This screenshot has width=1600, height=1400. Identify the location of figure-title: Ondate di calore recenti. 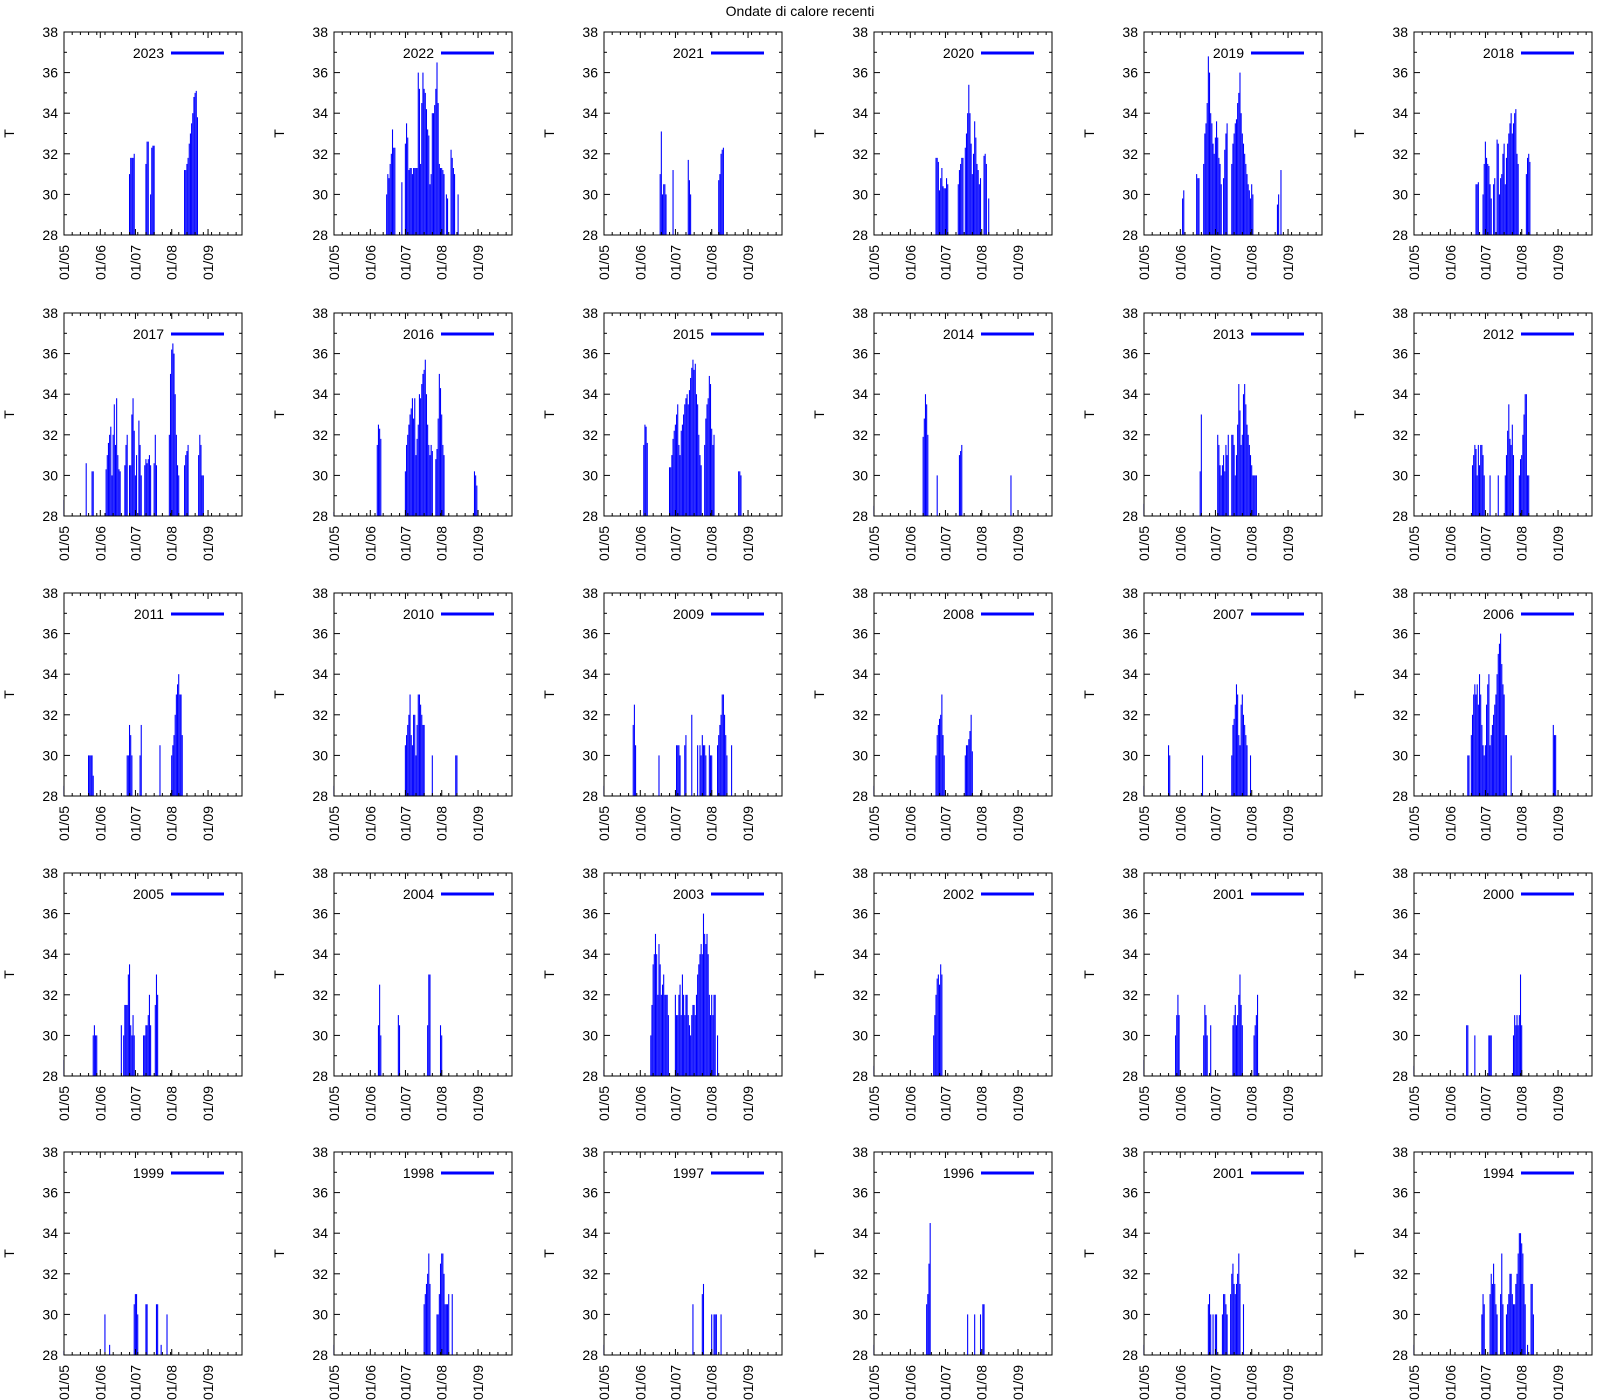
(800, 11).